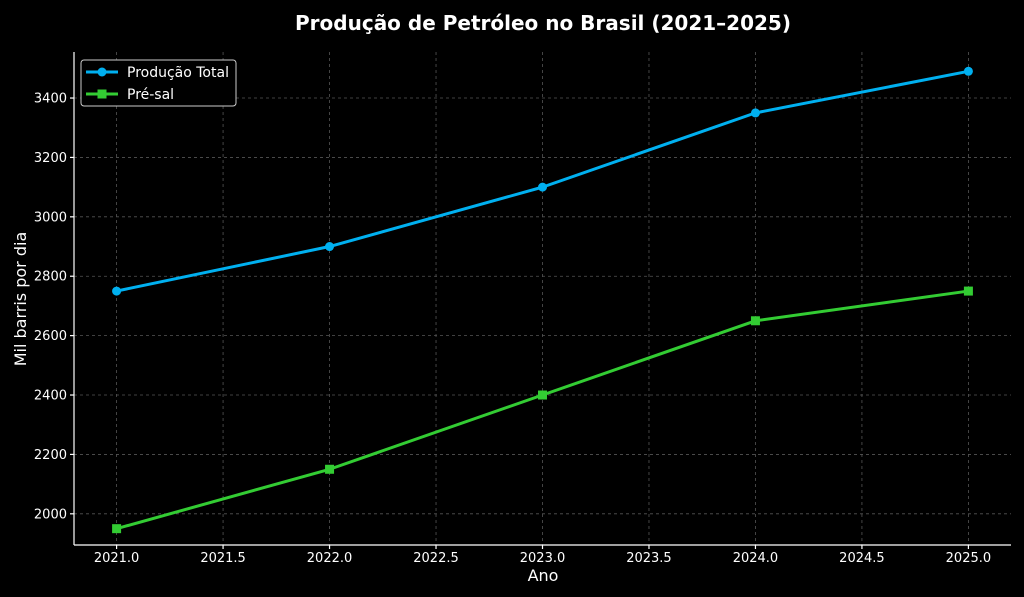 The image size is (1024, 597). I want to click on y-tick-label: 3200, so click(50, 158).